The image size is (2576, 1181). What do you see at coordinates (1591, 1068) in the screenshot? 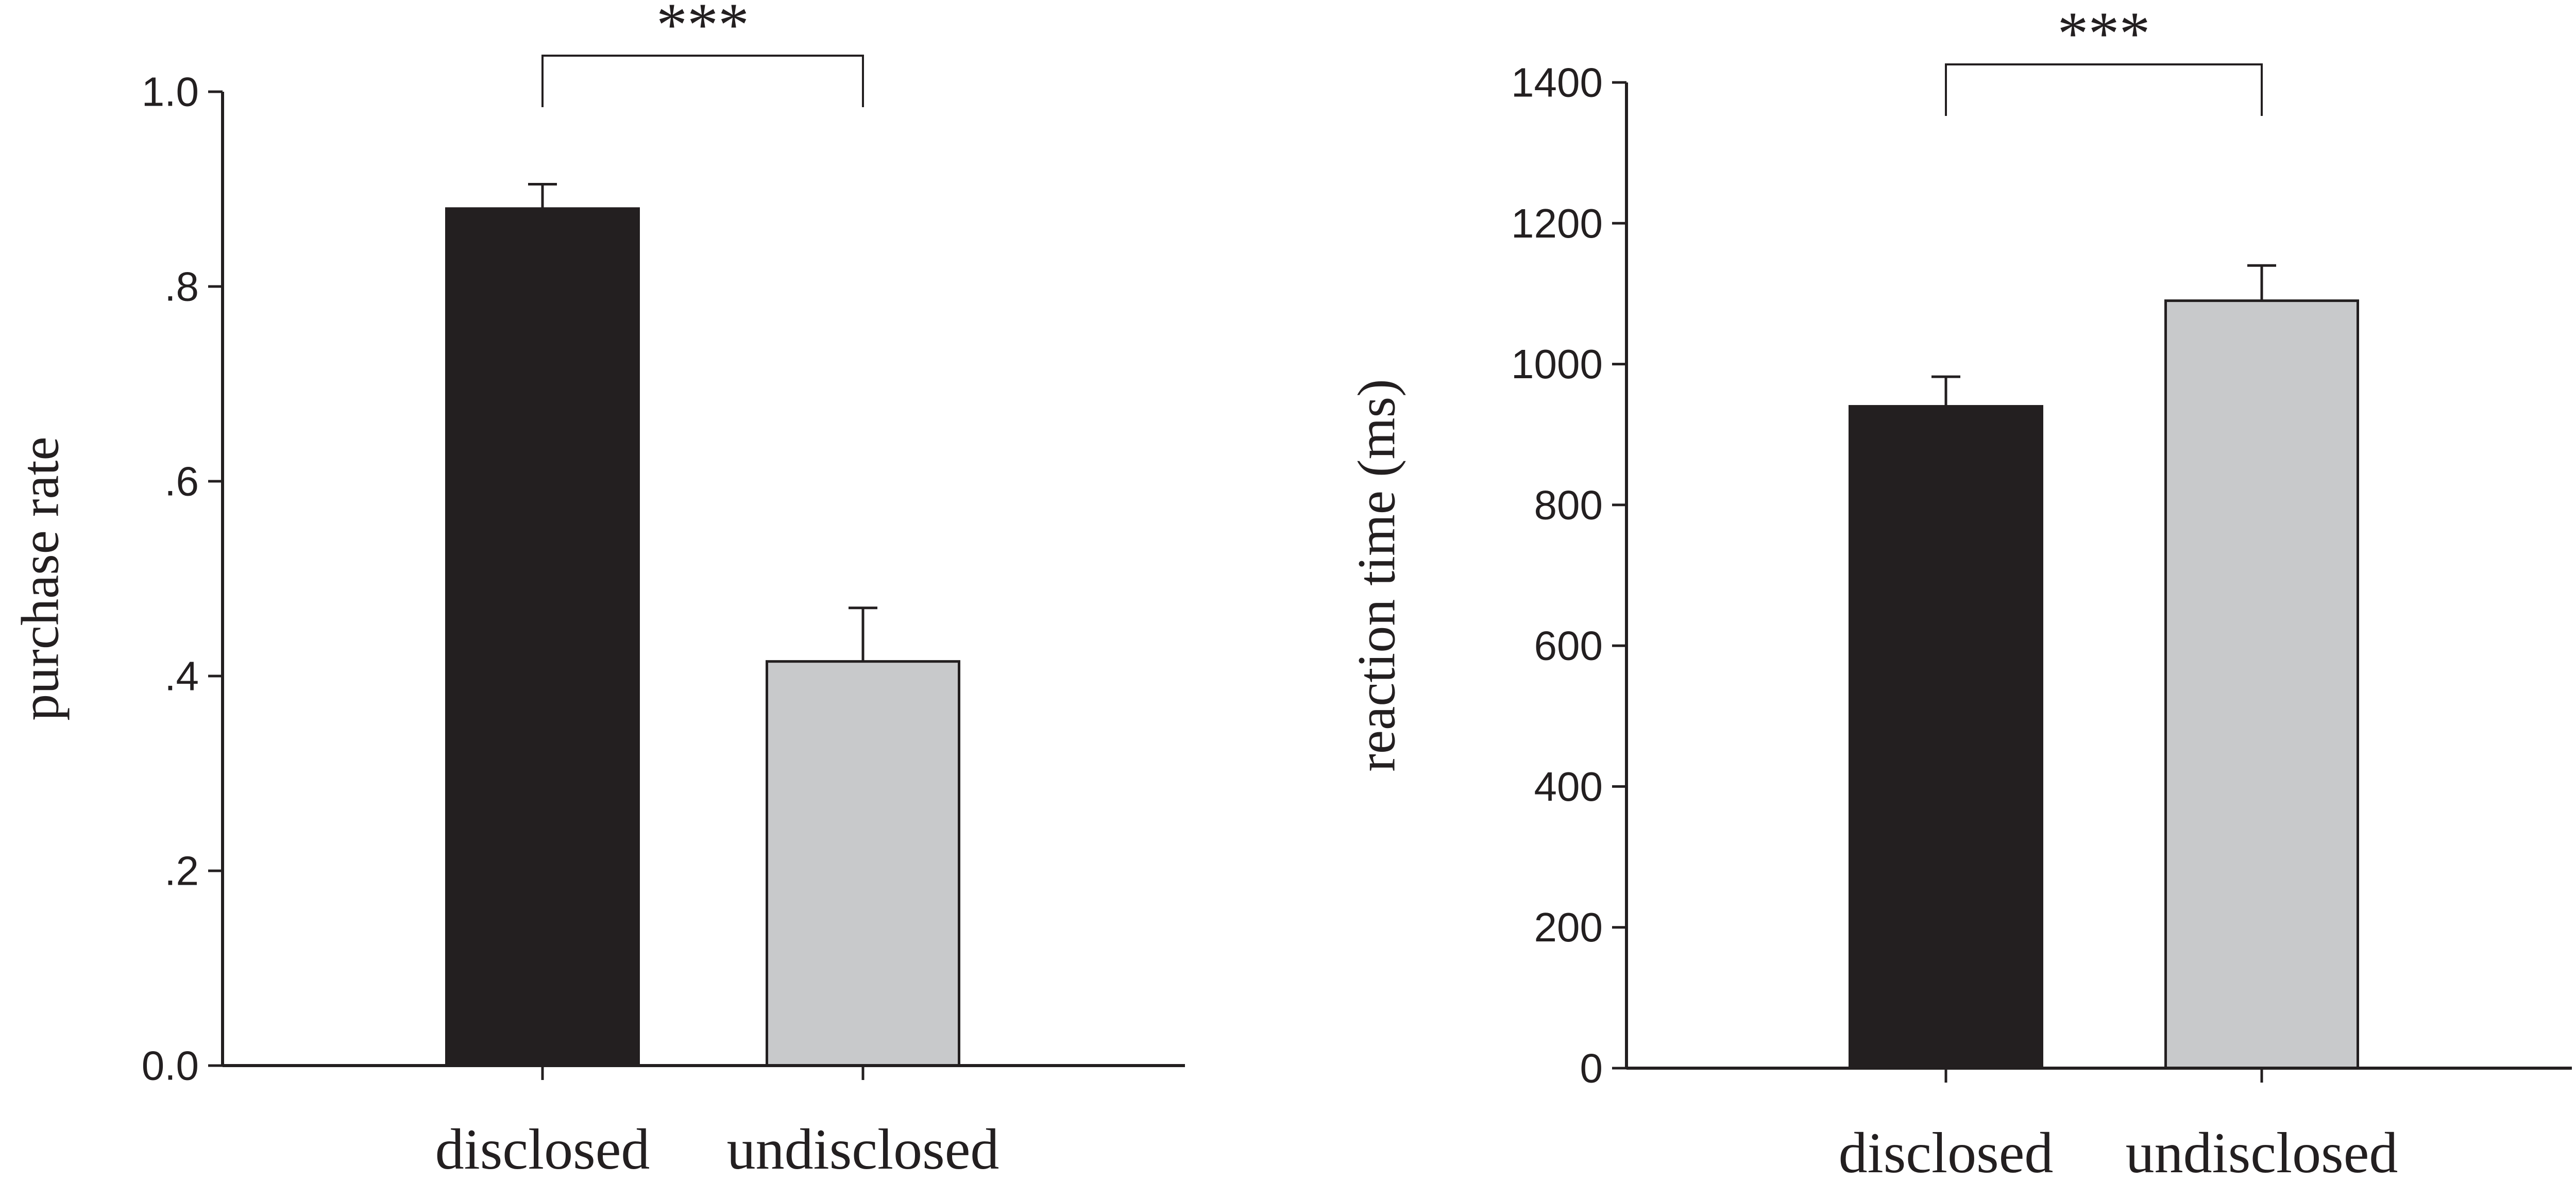
I see `y-tick-label: 0` at bounding box center [1591, 1068].